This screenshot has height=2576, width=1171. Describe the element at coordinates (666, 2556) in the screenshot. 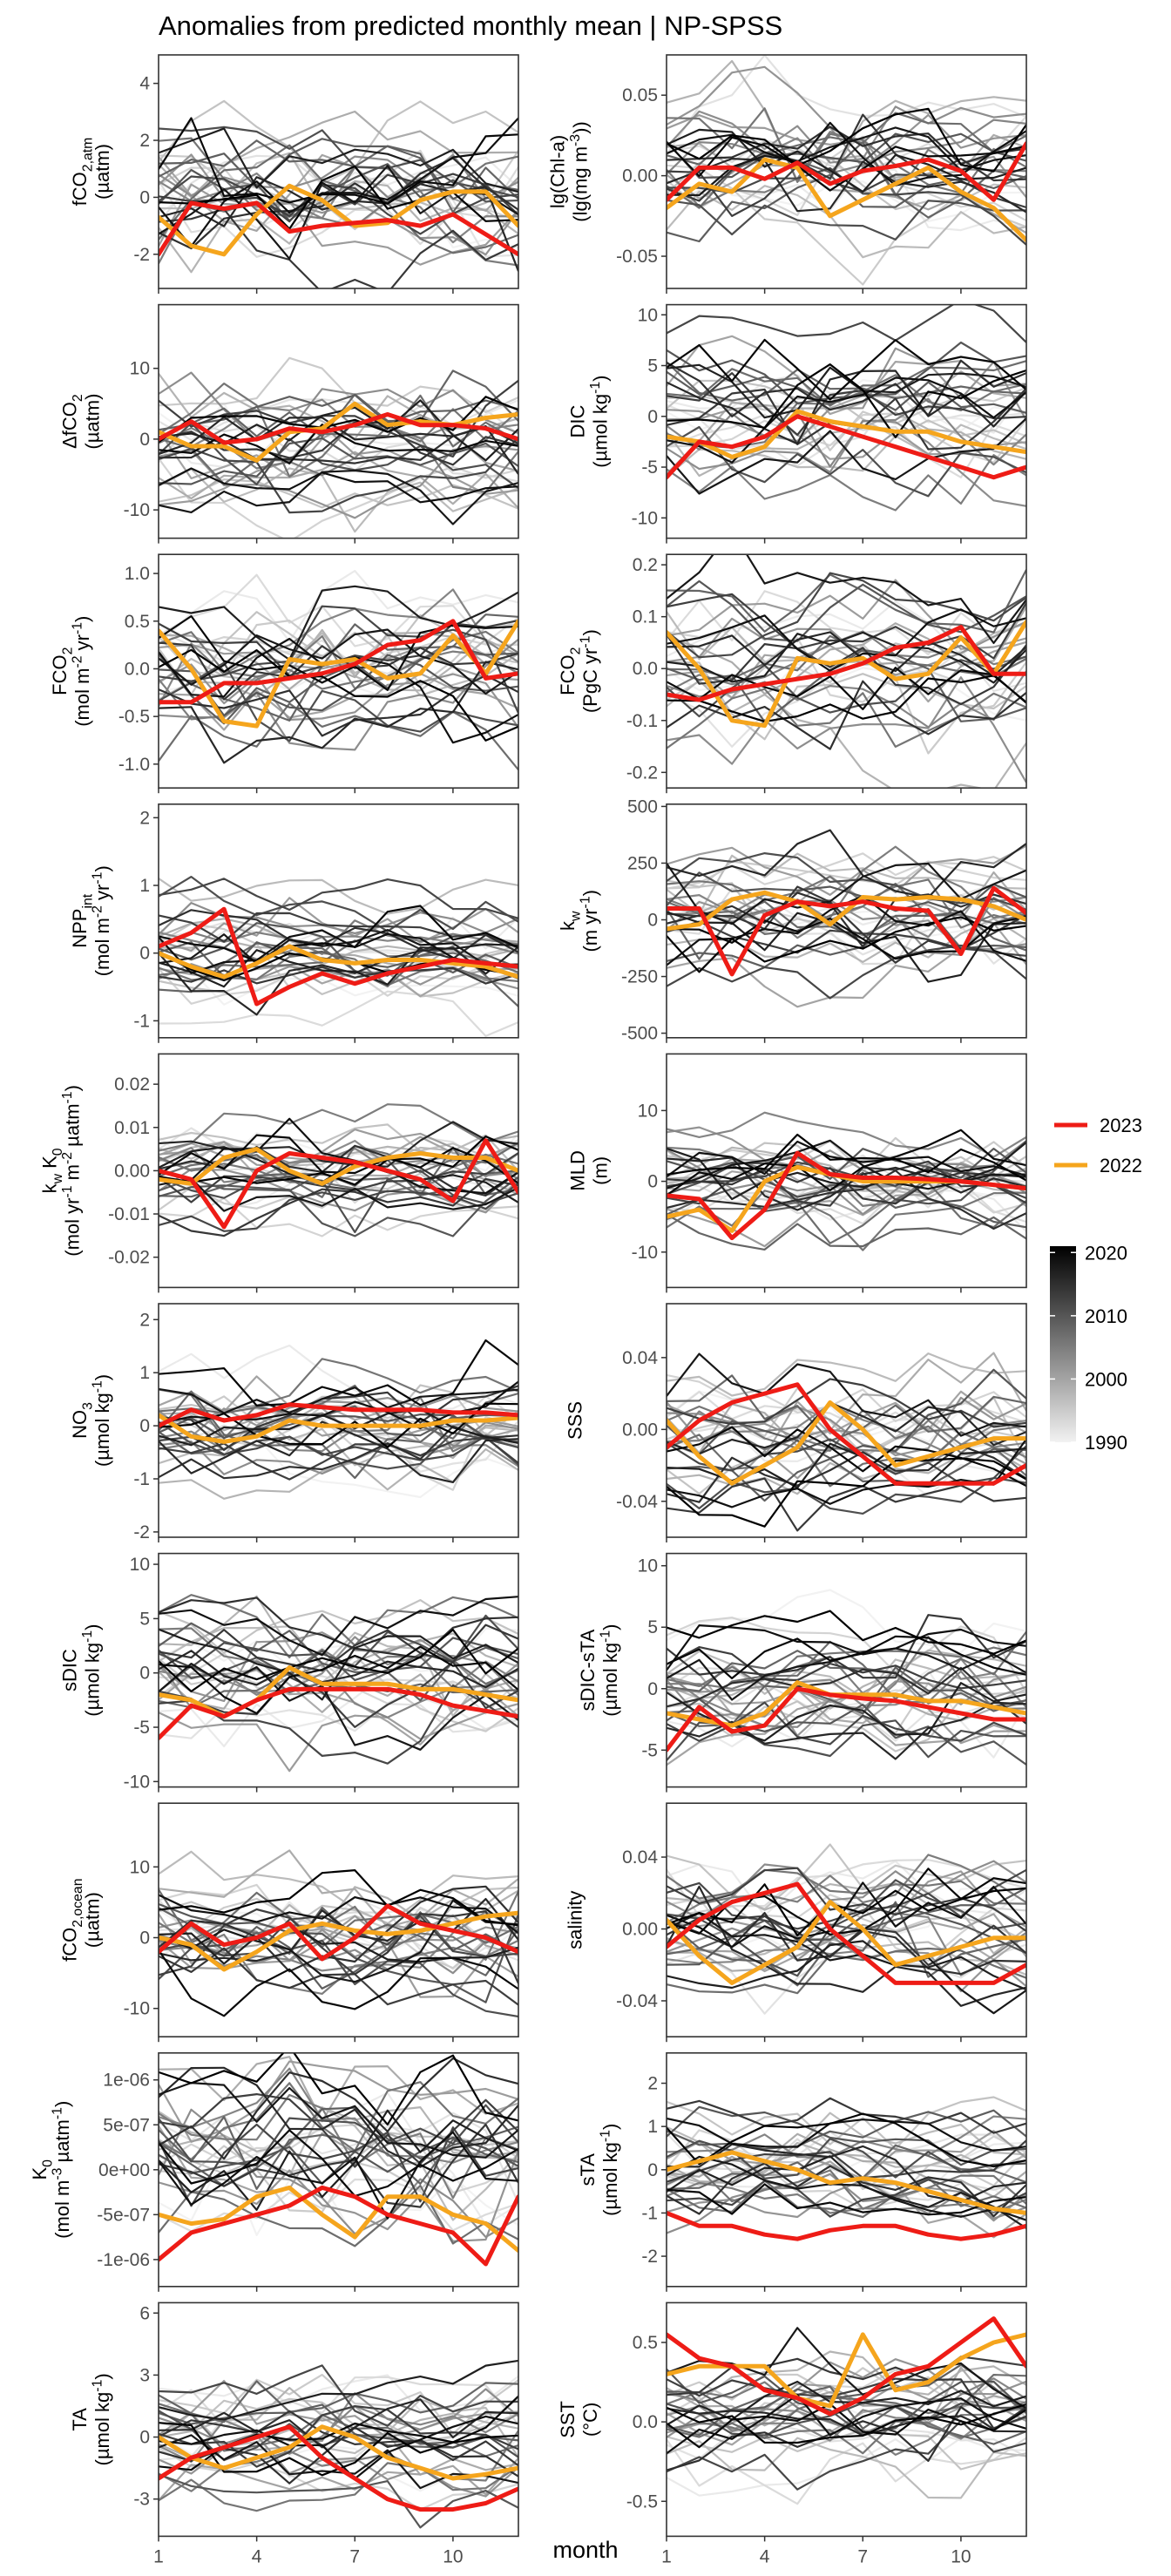

I see `x-tick-label: 1` at that location.